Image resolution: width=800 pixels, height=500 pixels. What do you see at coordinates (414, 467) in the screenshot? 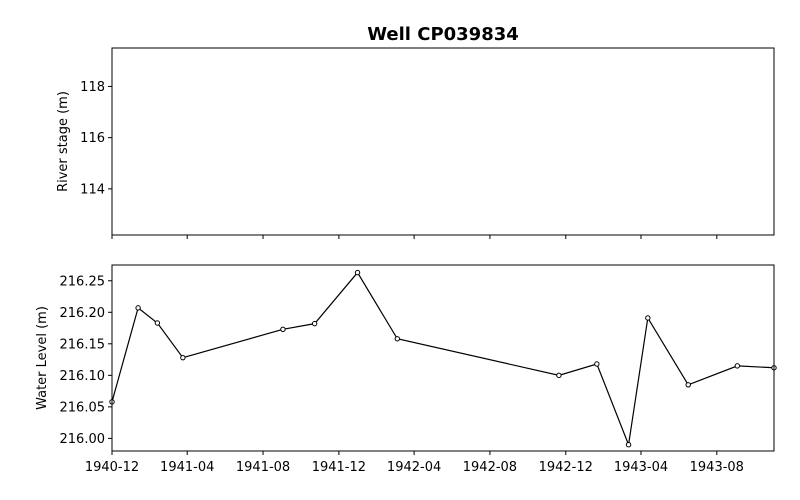
I see `bottom-x-tick-label: 1942-04` at bounding box center [414, 467].